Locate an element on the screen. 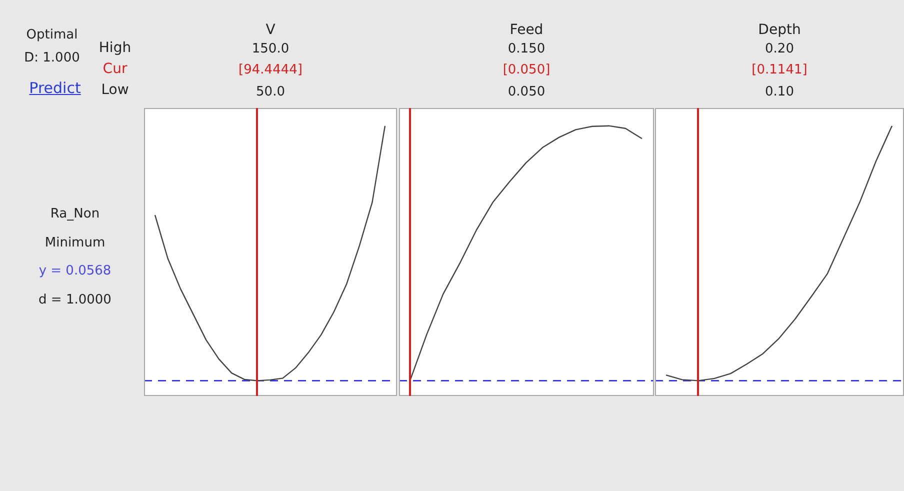  text: [0.1141] is located at coordinates (780, 70).